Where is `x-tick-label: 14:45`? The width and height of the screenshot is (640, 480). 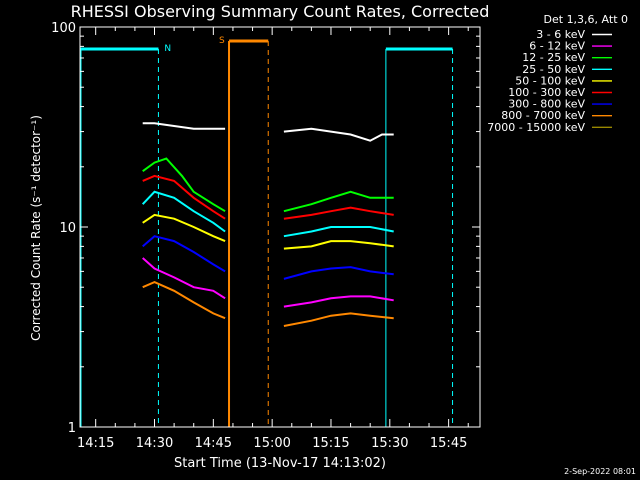
x-tick-label: 14:45 is located at coordinates (213, 443).